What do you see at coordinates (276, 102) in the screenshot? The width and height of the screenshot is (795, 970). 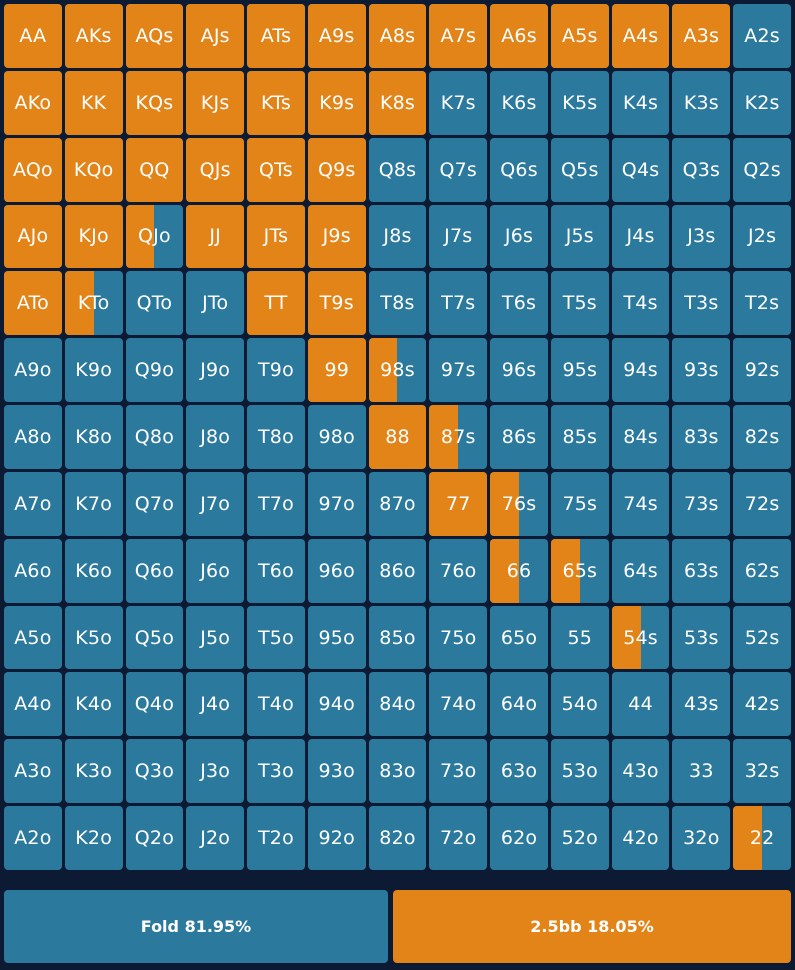 I see `hand-cell: KTs` at bounding box center [276, 102].